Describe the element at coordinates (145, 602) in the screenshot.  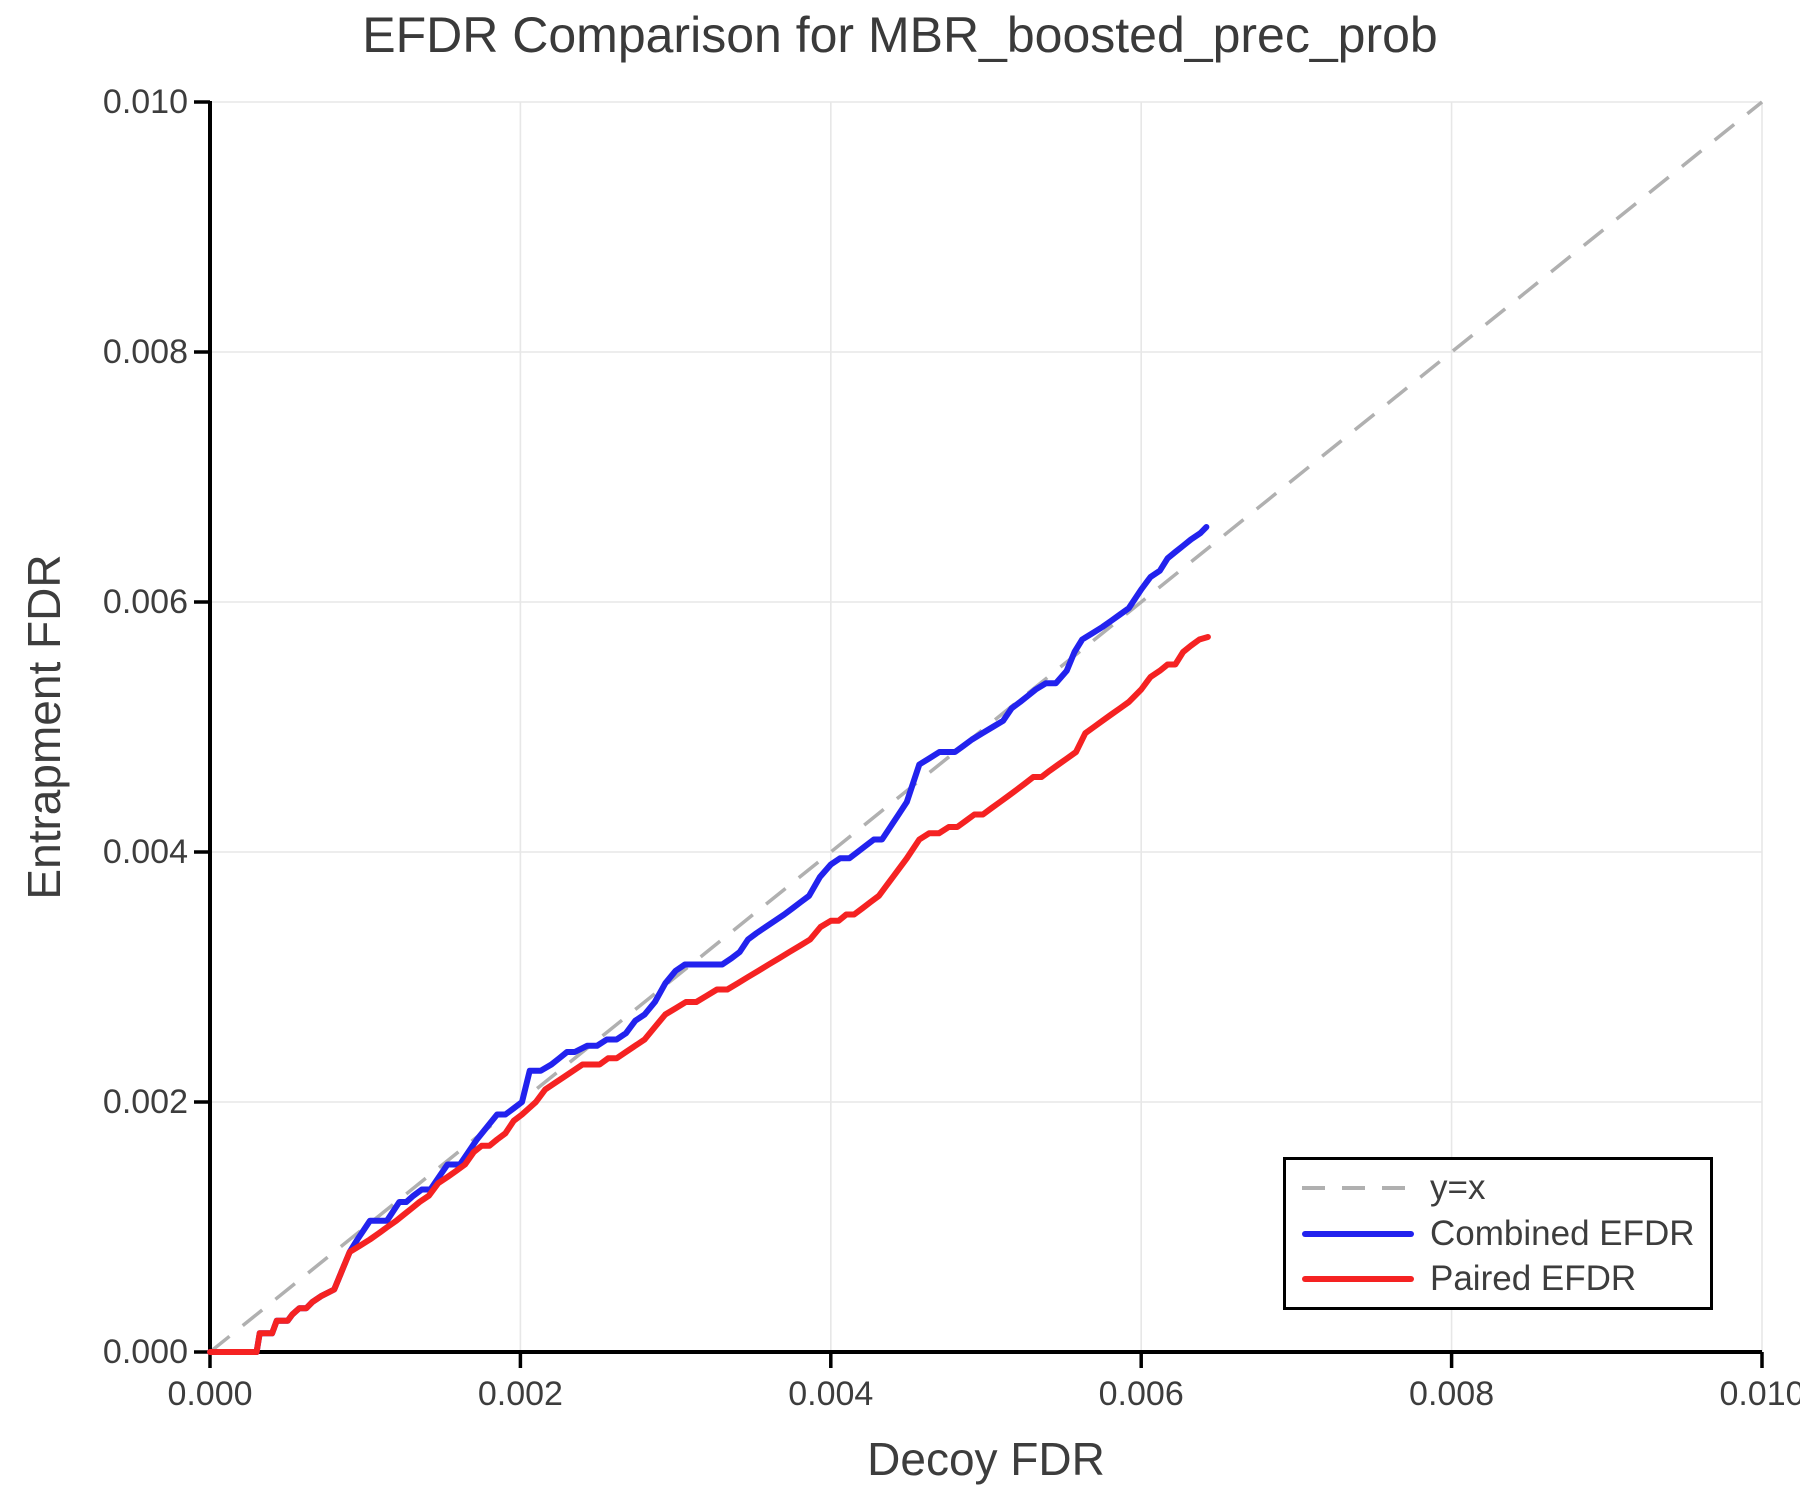
I see `y-tick-label: 0.006` at that location.